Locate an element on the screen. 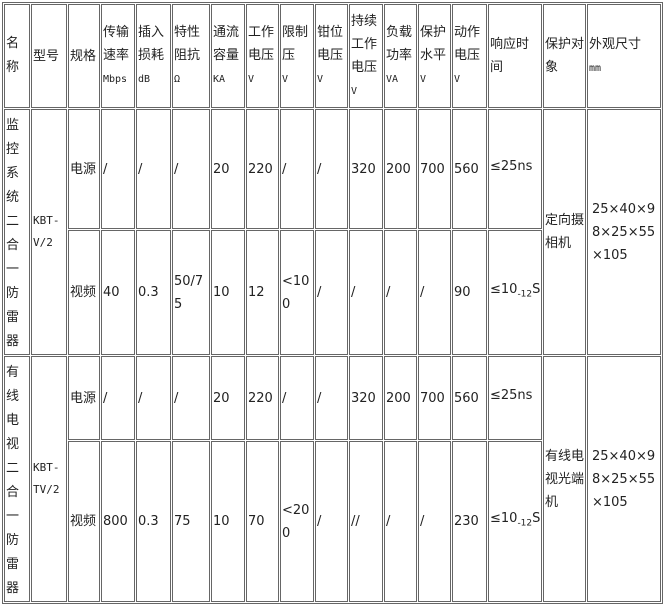  product-name: 监控系统二合一防雷器 is located at coordinates (17, 232).